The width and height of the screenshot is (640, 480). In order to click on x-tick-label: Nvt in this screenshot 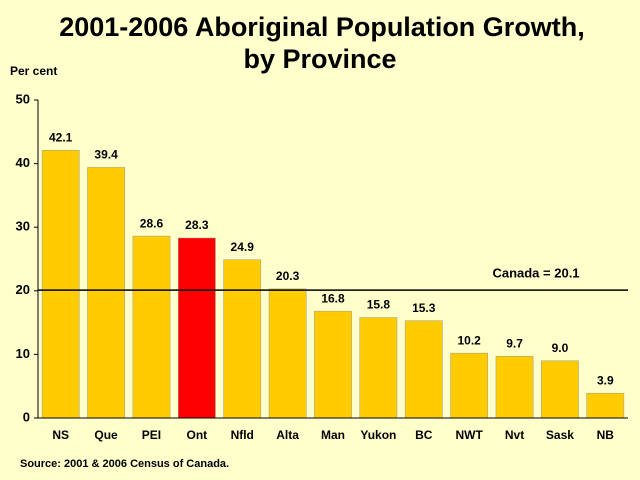, I will do `click(514, 435)`.